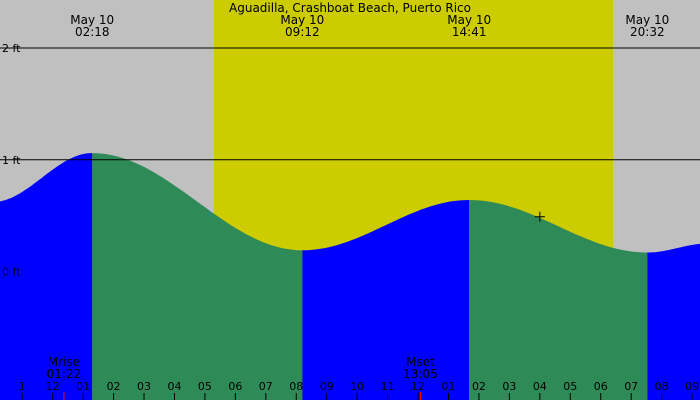 The image size is (700, 400). Describe the element at coordinates (357, 386) in the screenshot. I see `x-tick-label: 10` at that location.